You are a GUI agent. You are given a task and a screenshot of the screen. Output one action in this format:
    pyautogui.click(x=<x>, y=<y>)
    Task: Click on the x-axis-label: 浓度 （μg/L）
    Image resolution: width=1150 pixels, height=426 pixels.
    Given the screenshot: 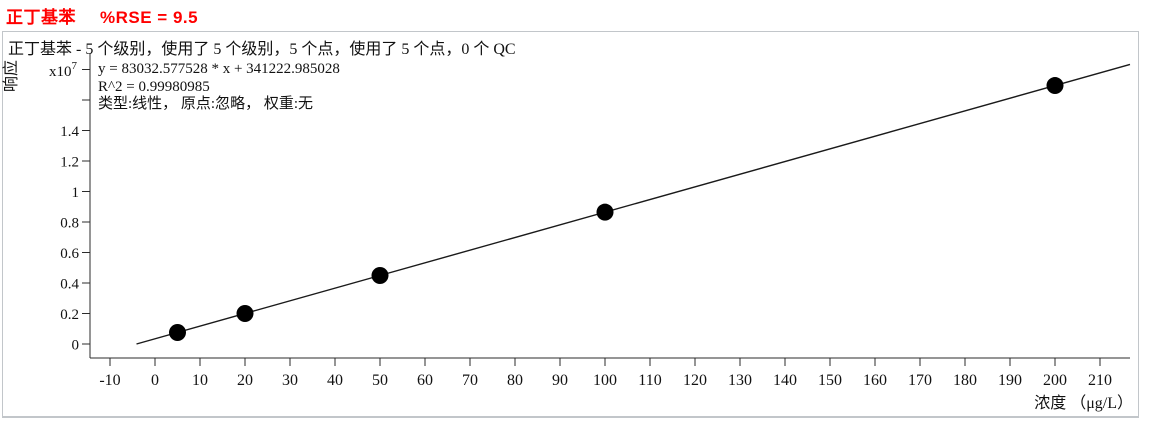 What is the action you would take?
    pyautogui.click(x=1083, y=403)
    